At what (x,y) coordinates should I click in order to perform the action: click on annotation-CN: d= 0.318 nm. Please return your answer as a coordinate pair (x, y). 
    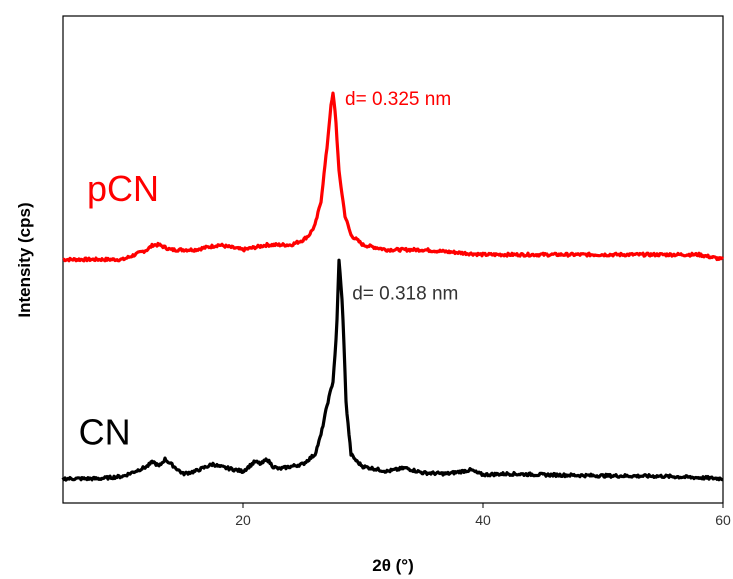
    Looking at the image, I should click on (405, 294).